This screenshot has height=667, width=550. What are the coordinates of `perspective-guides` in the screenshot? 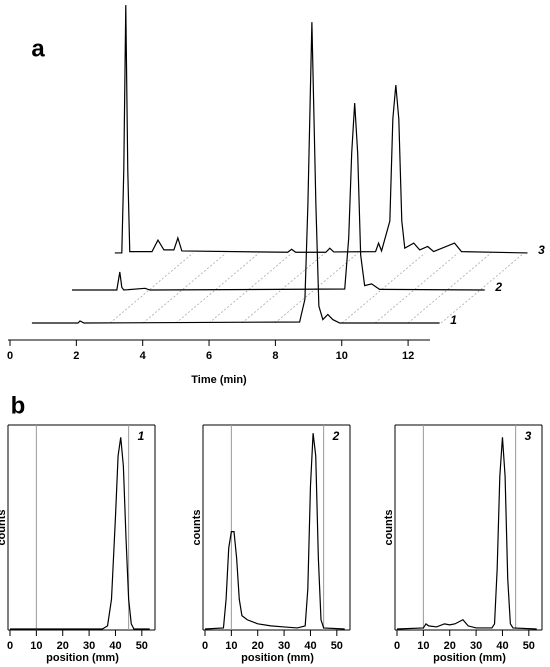 It's located at (317, 288).